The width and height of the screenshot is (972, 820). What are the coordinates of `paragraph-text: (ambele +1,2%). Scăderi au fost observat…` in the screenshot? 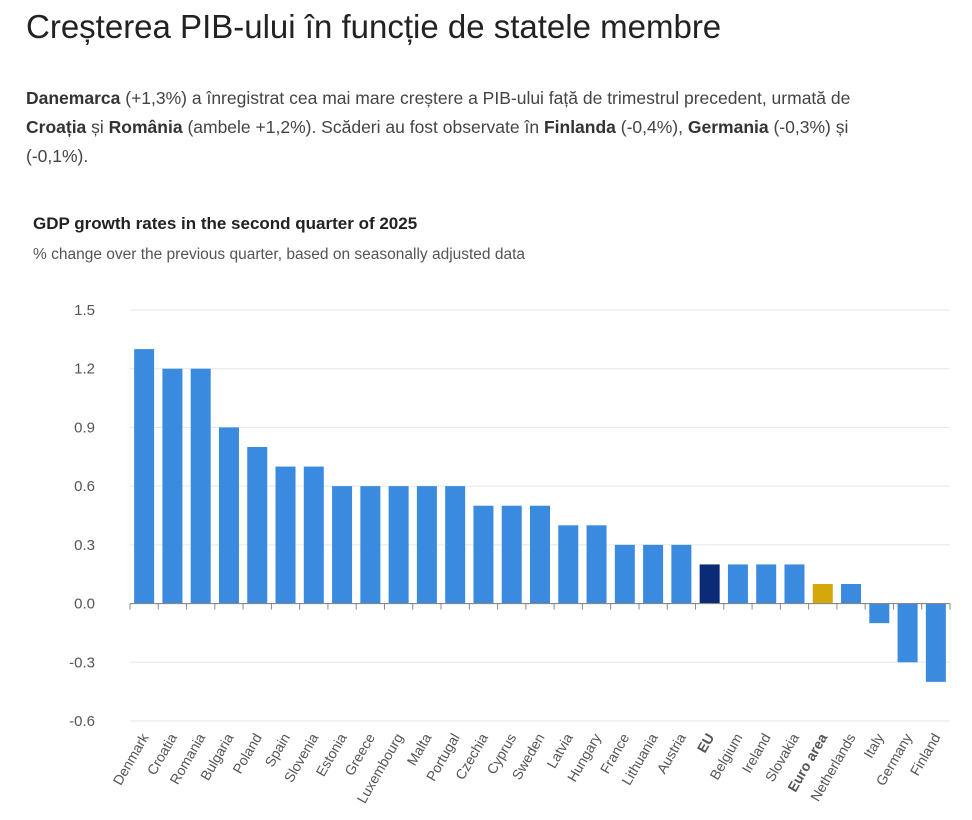 It's located at (363, 127).